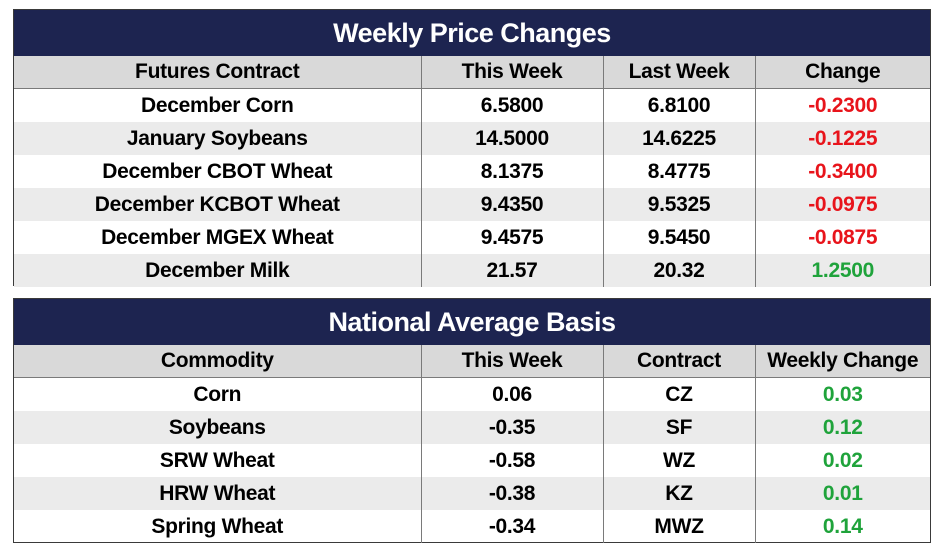 Image resolution: width=945 pixels, height=553 pixels. What do you see at coordinates (678, 72) in the screenshot?
I see `column-header: Last Week` at bounding box center [678, 72].